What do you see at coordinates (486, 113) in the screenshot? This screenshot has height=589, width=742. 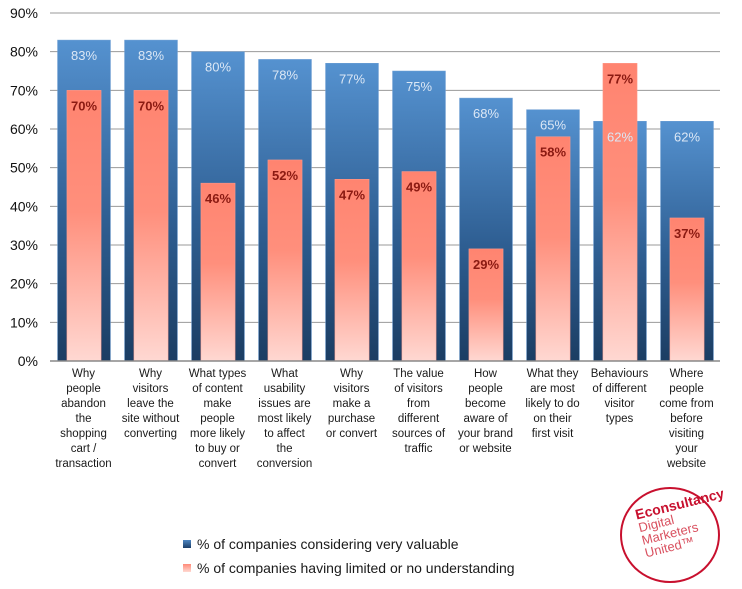 I see `data-label-very-valuable: 68%` at bounding box center [486, 113].